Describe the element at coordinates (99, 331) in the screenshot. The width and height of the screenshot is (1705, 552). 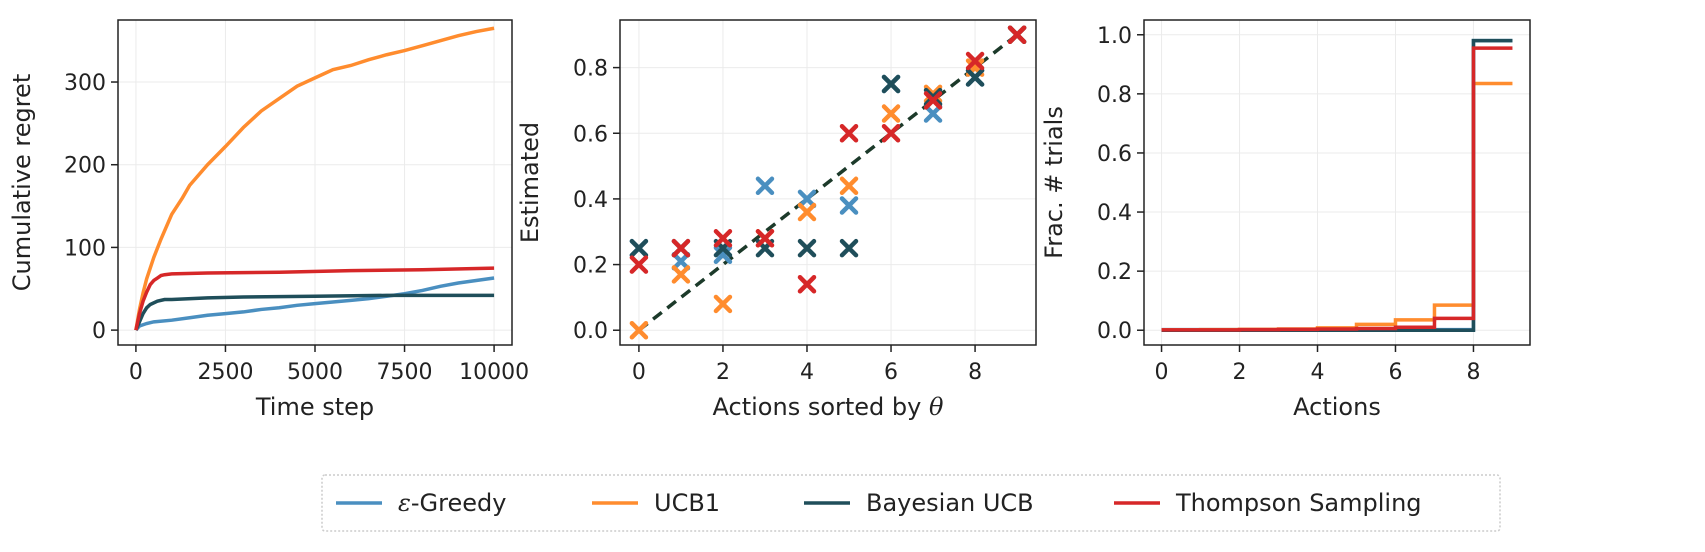
I see `y-tick-label: 0` at that location.